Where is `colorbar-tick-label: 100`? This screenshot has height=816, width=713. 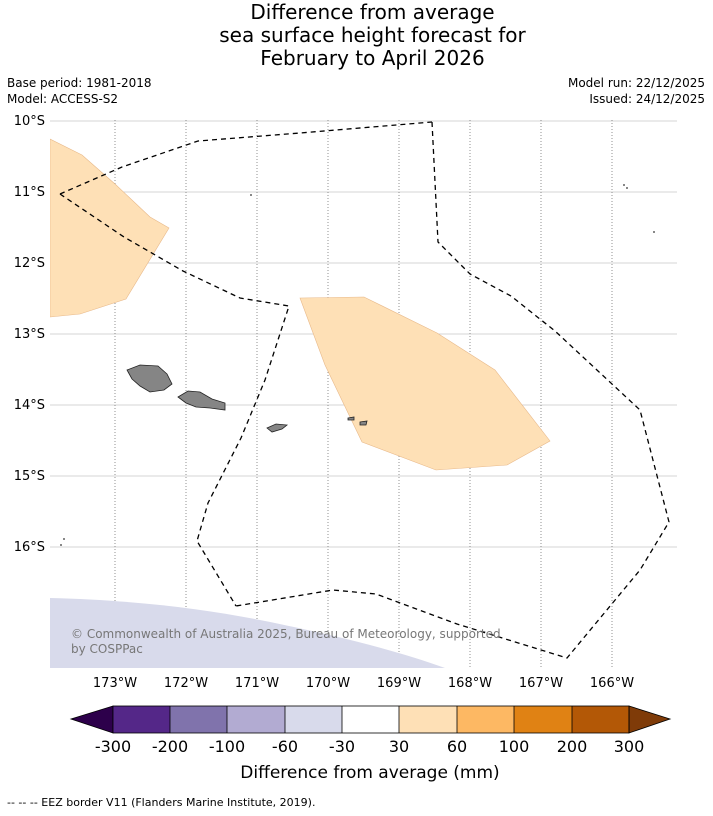
colorbar-tick-label: 100 is located at coordinates (514, 746).